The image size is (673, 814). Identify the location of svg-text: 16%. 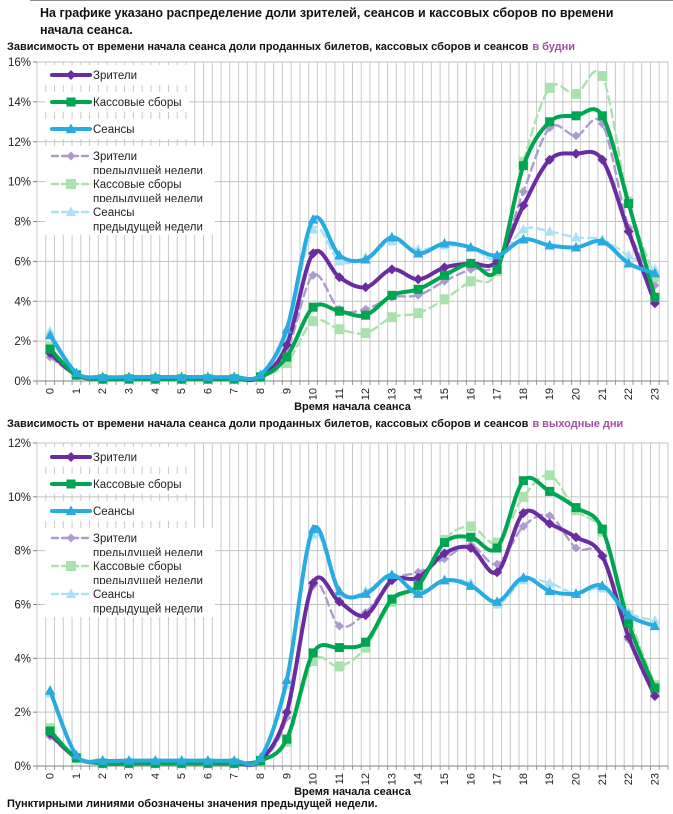
(19, 63).